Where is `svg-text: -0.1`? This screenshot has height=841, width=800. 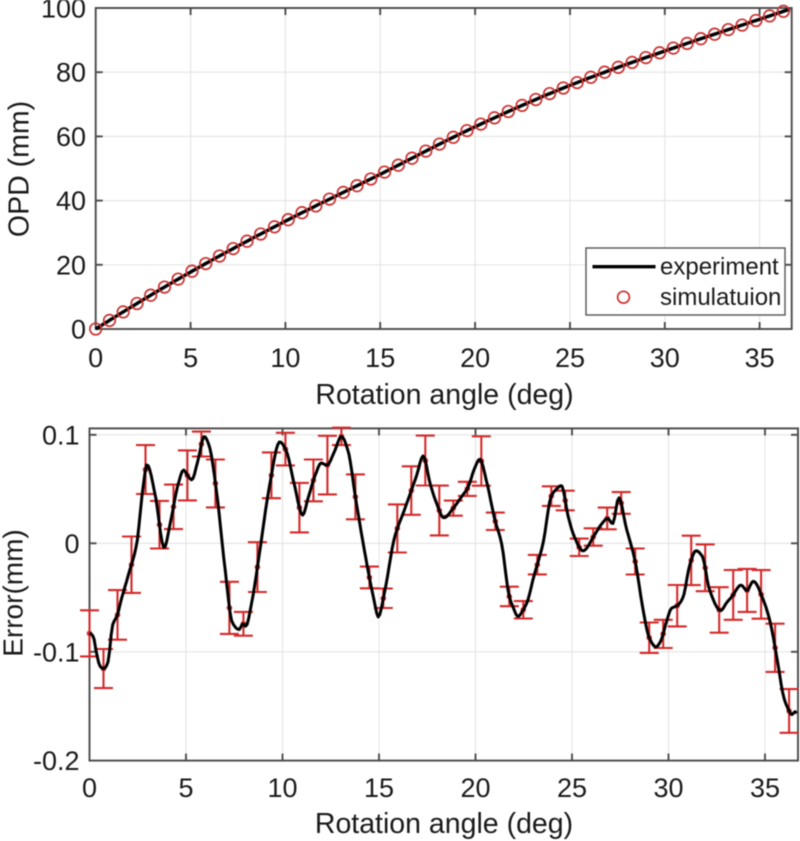 svg-text: -0.1 is located at coordinates (56, 652).